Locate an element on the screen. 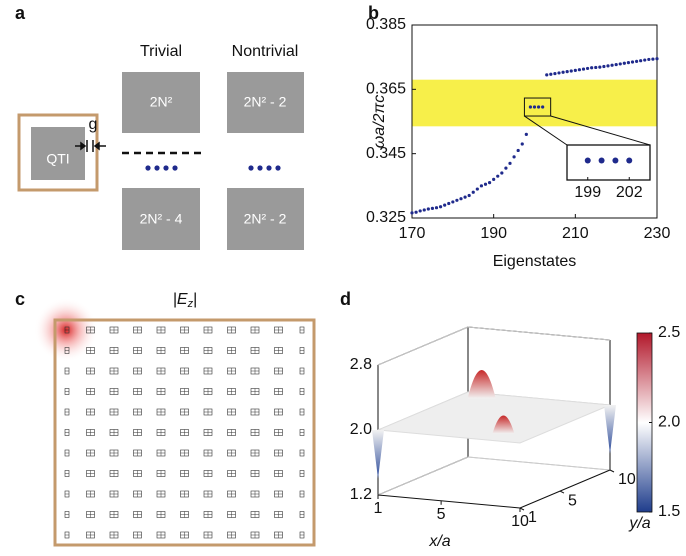  x-tick-label: 230 is located at coordinates (657, 233).